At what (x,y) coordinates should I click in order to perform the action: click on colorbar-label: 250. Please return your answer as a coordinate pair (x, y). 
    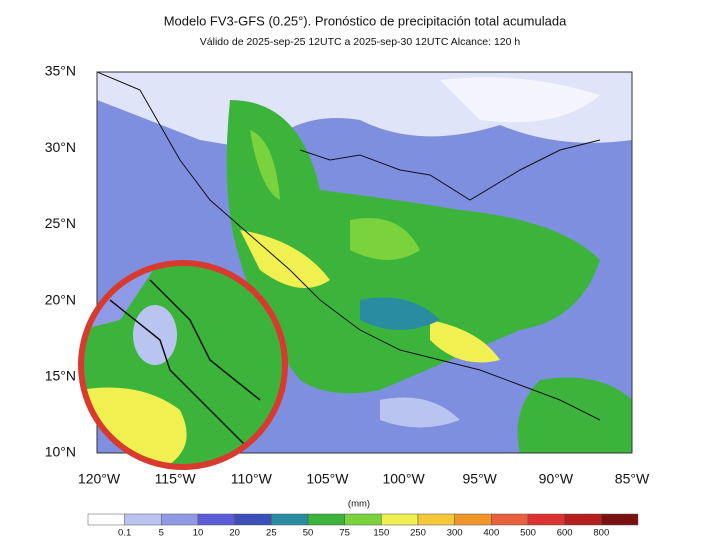
    Looking at the image, I should click on (418, 533).